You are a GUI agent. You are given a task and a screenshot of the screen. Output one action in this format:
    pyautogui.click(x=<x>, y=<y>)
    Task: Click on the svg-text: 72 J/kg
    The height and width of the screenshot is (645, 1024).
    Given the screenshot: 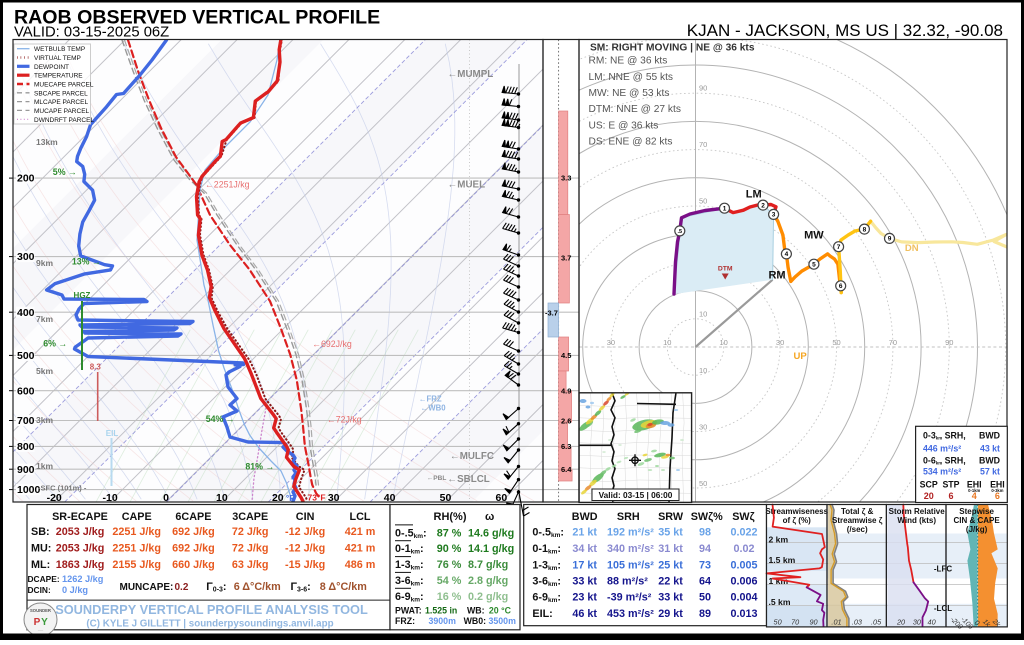 What is the action you would take?
    pyautogui.click(x=250, y=532)
    